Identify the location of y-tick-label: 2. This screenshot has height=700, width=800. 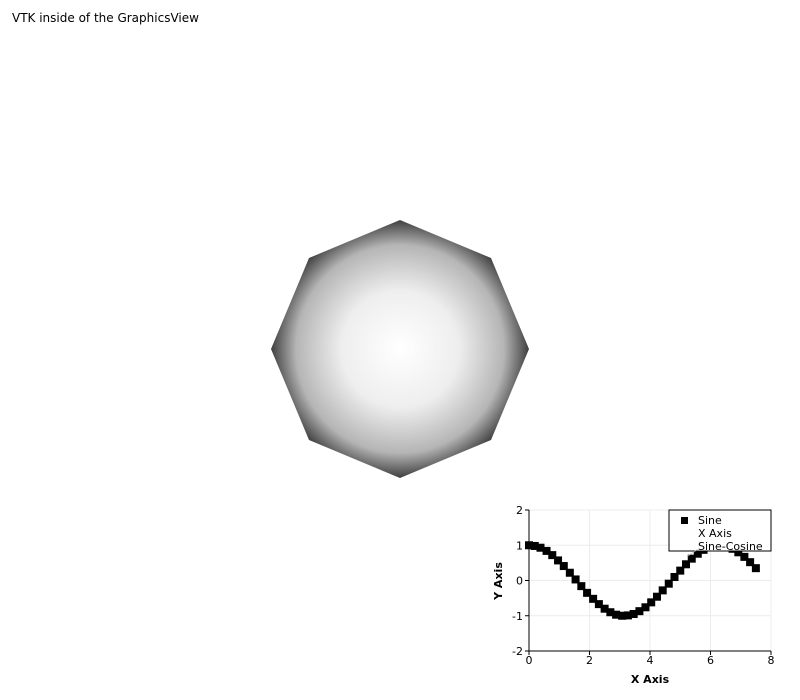
(519, 510).